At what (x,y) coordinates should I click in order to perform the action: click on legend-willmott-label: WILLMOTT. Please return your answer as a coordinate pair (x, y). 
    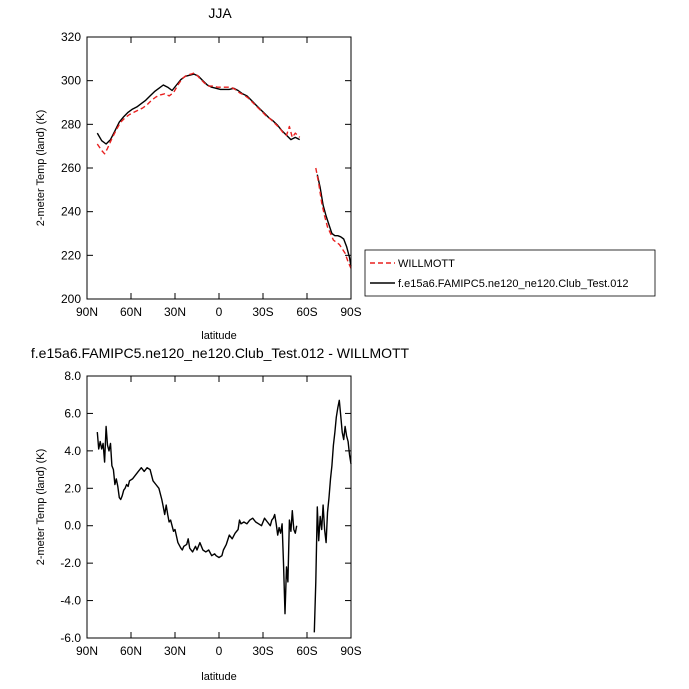
    Looking at the image, I should click on (426, 264).